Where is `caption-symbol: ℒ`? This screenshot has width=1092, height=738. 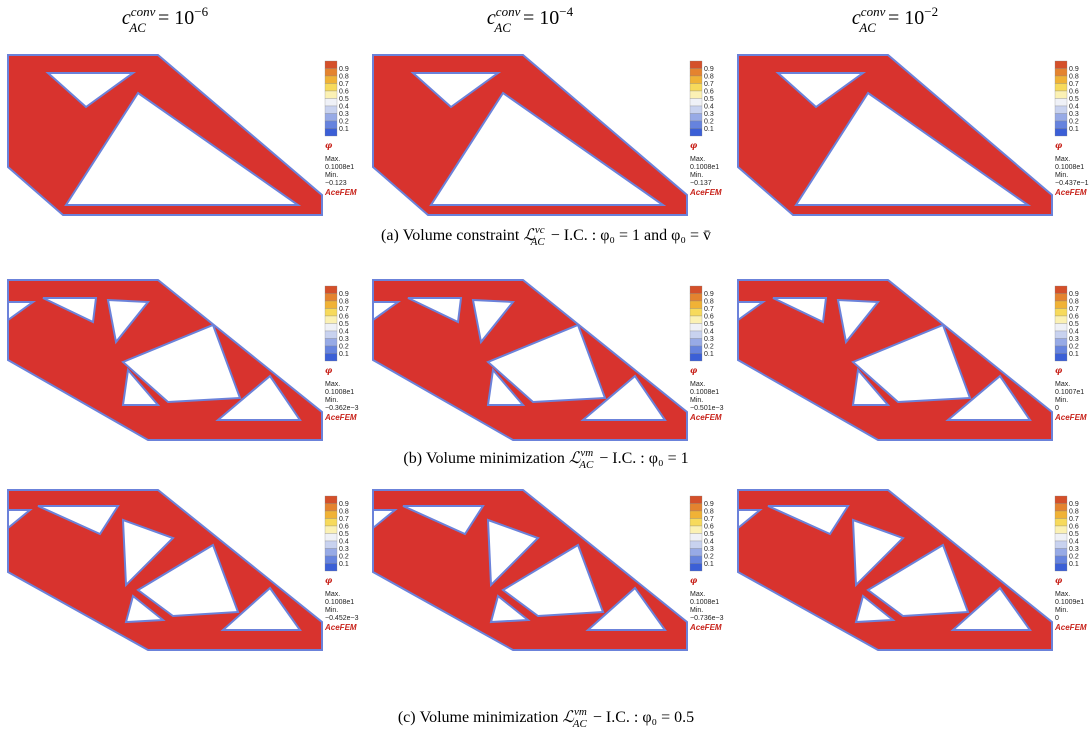 caption-symbol: ℒ is located at coordinates (575, 458).